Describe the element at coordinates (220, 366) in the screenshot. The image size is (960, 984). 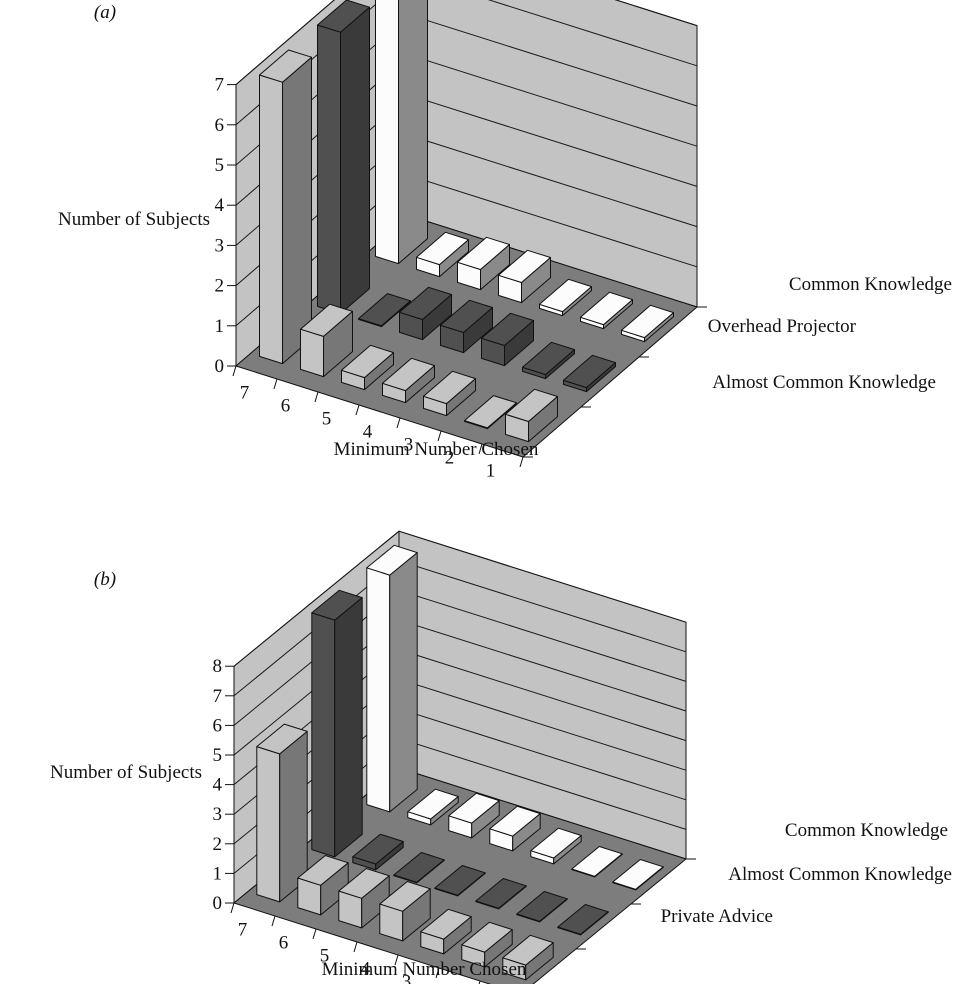
I see `y-tick-label: 0` at that location.